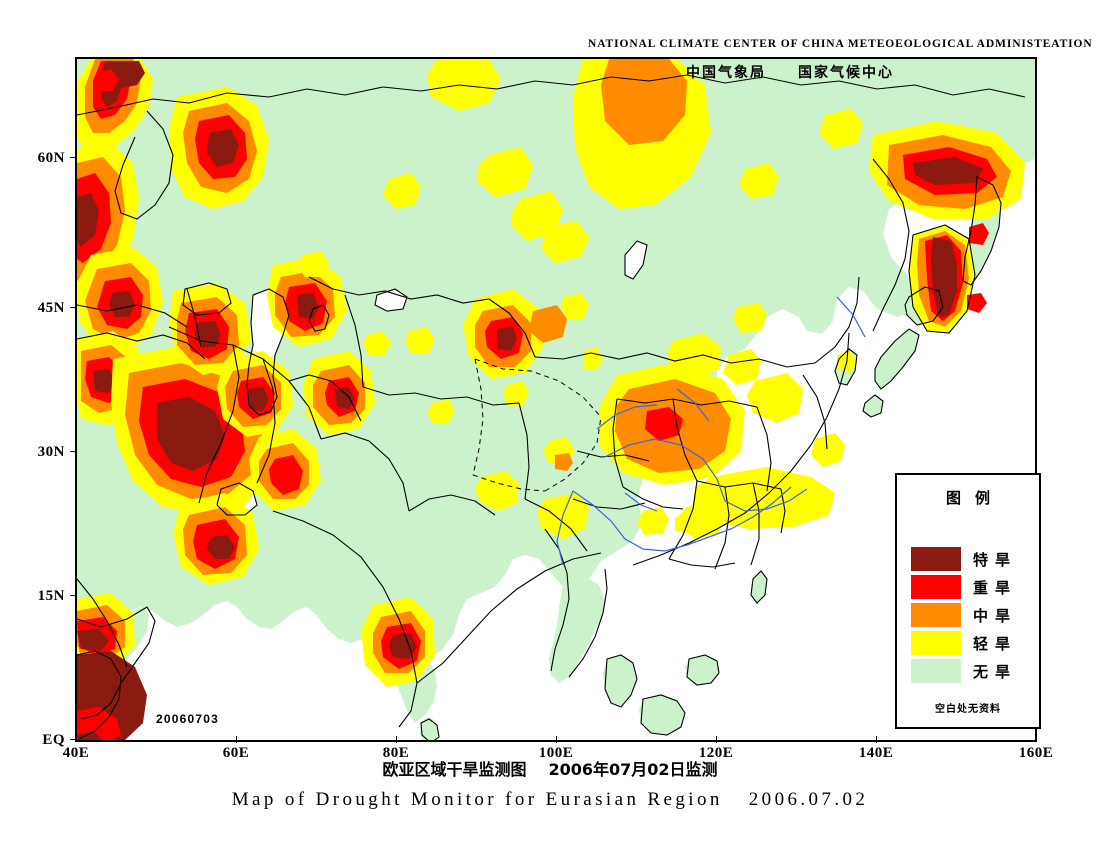 The image size is (1100, 850). What do you see at coordinates (556, 739) in the screenshot?
I see `axis-tick-lon-100e` at bounding box center [556, 739].